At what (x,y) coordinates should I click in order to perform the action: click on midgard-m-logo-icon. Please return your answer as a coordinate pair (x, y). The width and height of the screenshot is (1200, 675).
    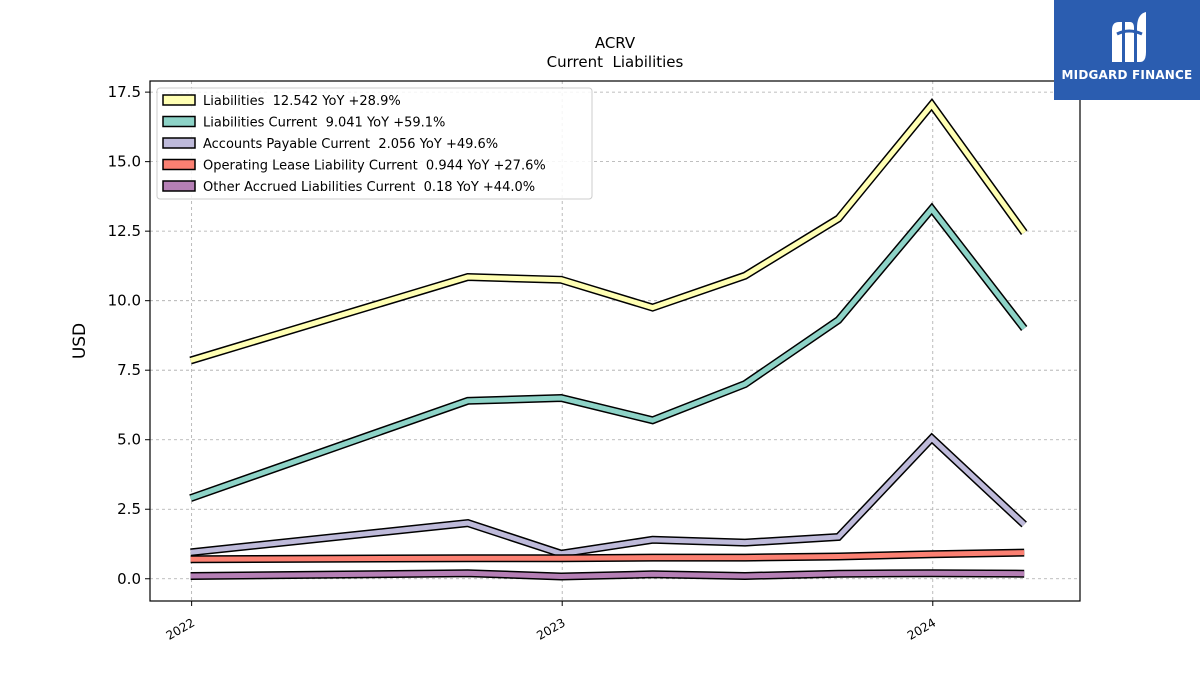
    Looking at the image, I should click on (1129, 37).